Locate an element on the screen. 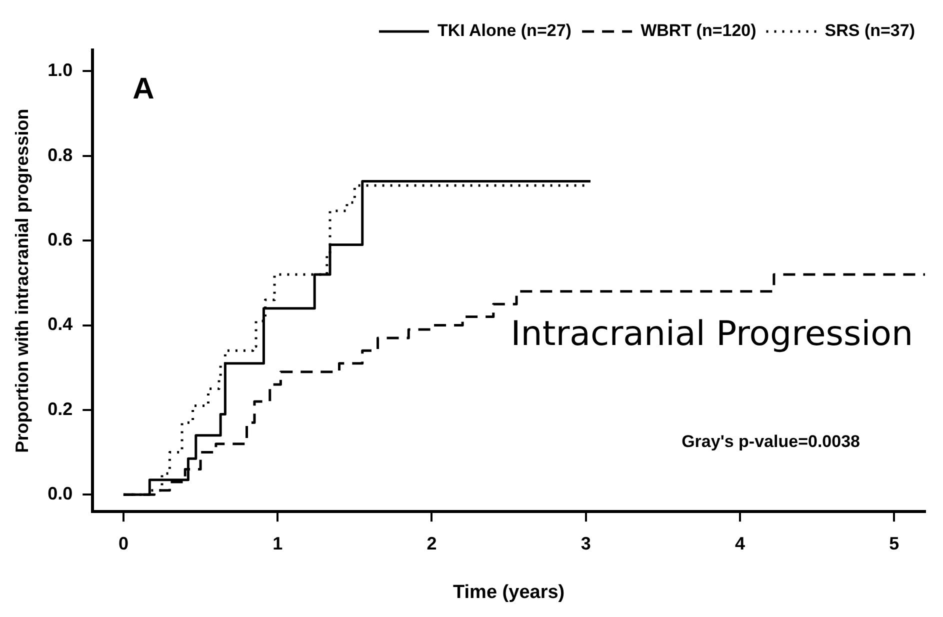 The image size is (943, 617). y-tick-label: 0.6 is located at coordinates (60, 240).